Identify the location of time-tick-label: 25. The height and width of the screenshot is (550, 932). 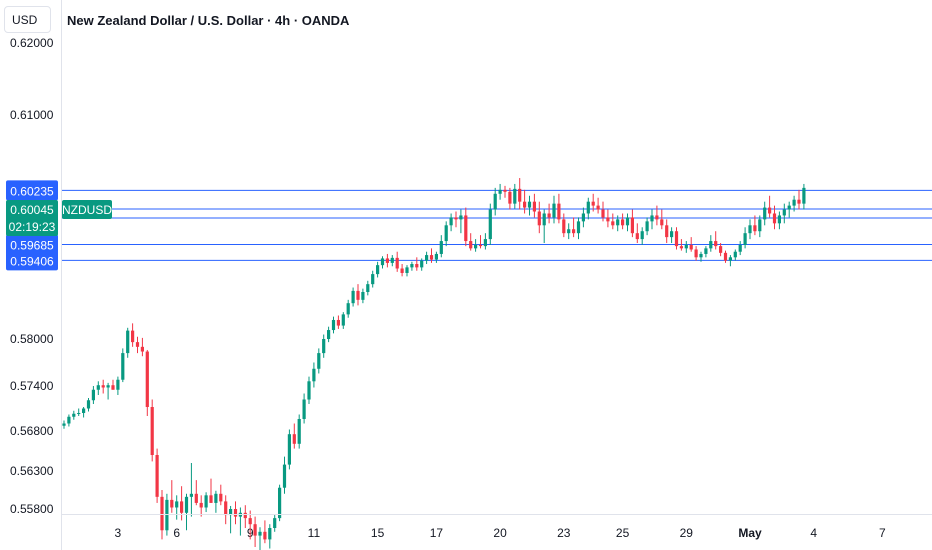
(623, 533).